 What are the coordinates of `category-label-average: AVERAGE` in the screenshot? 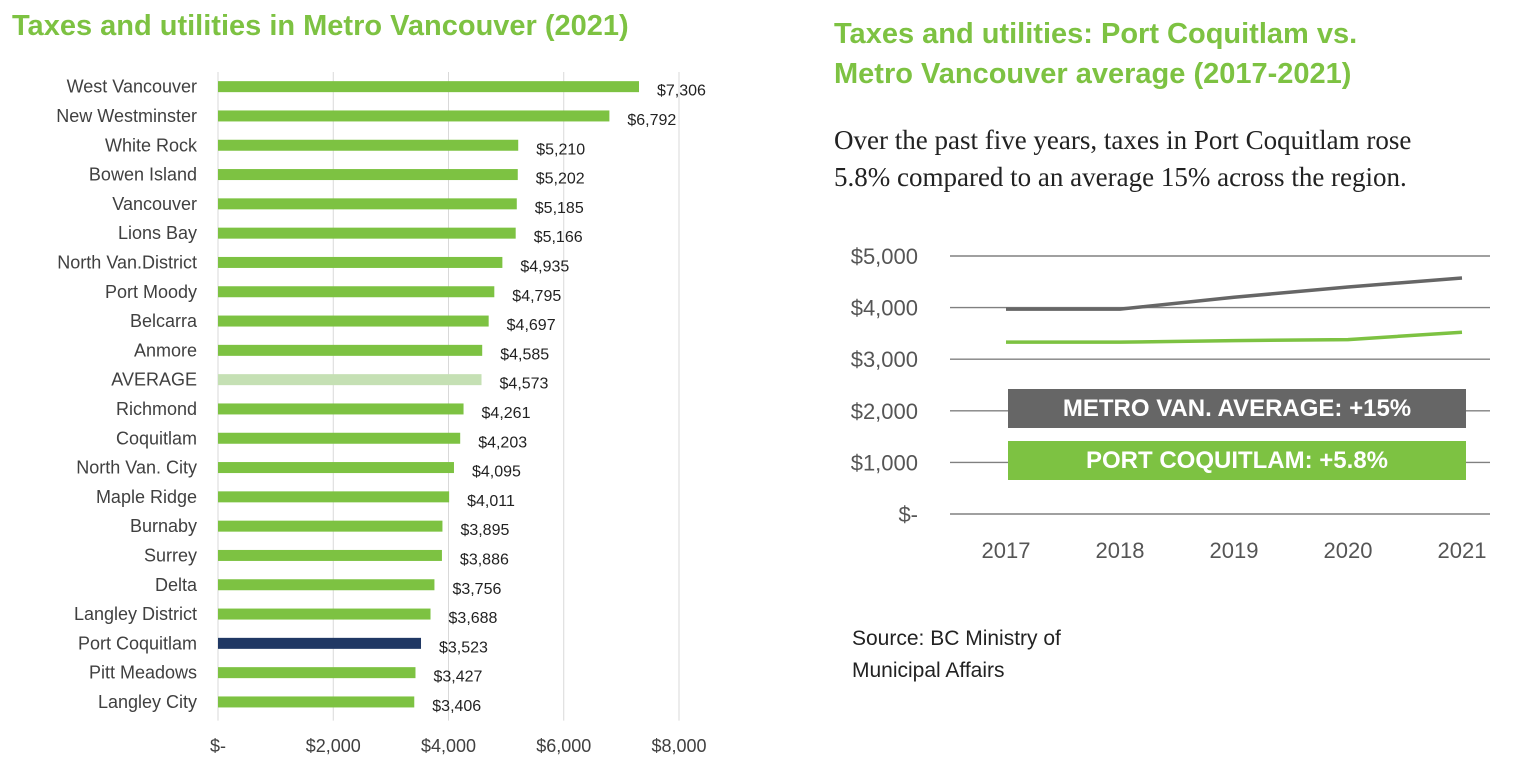 It's located at (154, 380).